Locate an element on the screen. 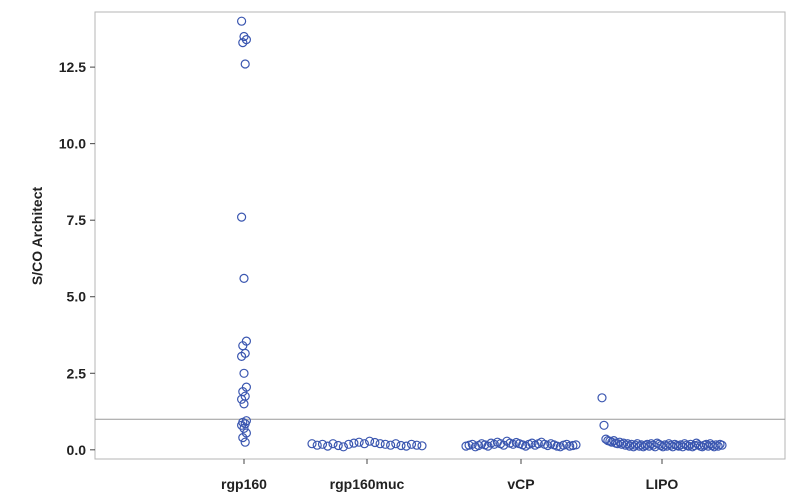  category-label-vCP: vCP is located at coordinates (520, 484).